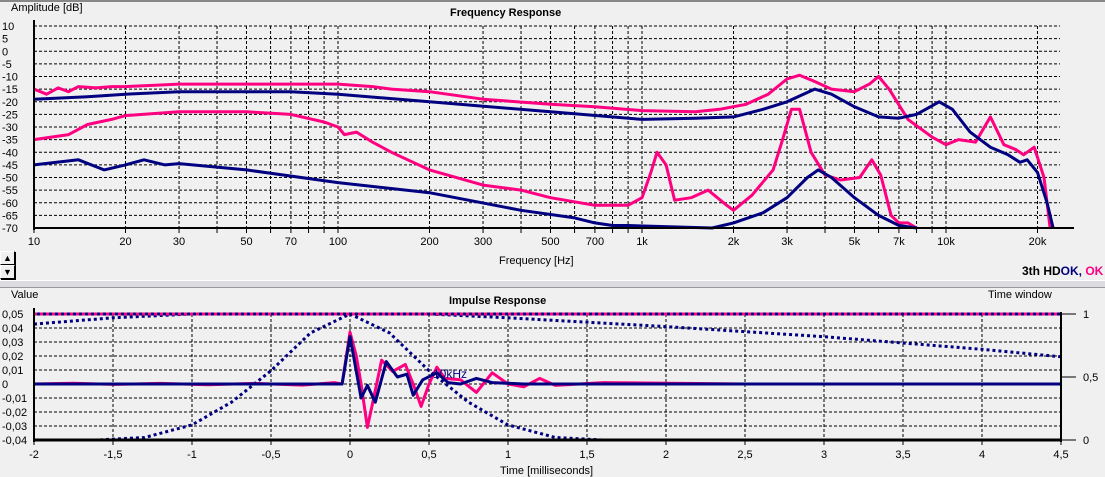 The image size is (1105, 477). Describe the element at coordinates (12, 343) in the screenshot. I see `impulse-y-tick-label: 0,03` at that location.